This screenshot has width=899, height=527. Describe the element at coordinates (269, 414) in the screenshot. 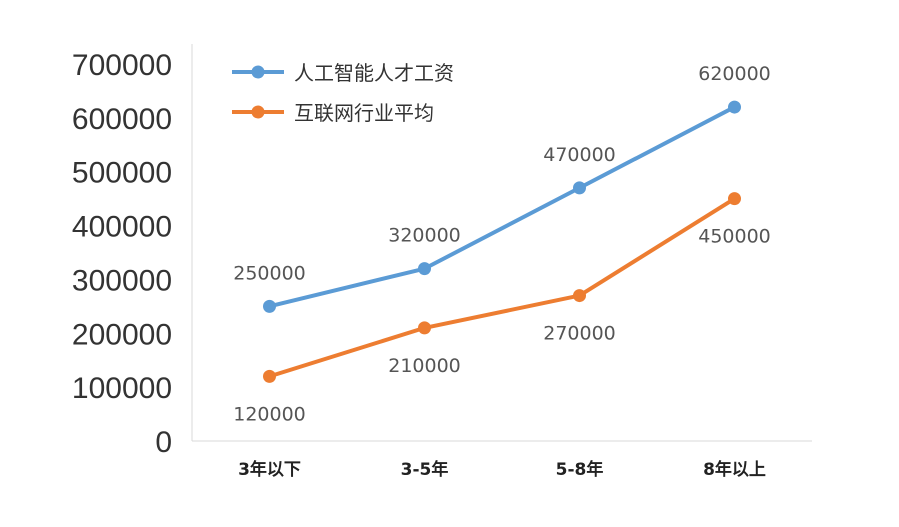

I see `data-label: 120000` at that location.